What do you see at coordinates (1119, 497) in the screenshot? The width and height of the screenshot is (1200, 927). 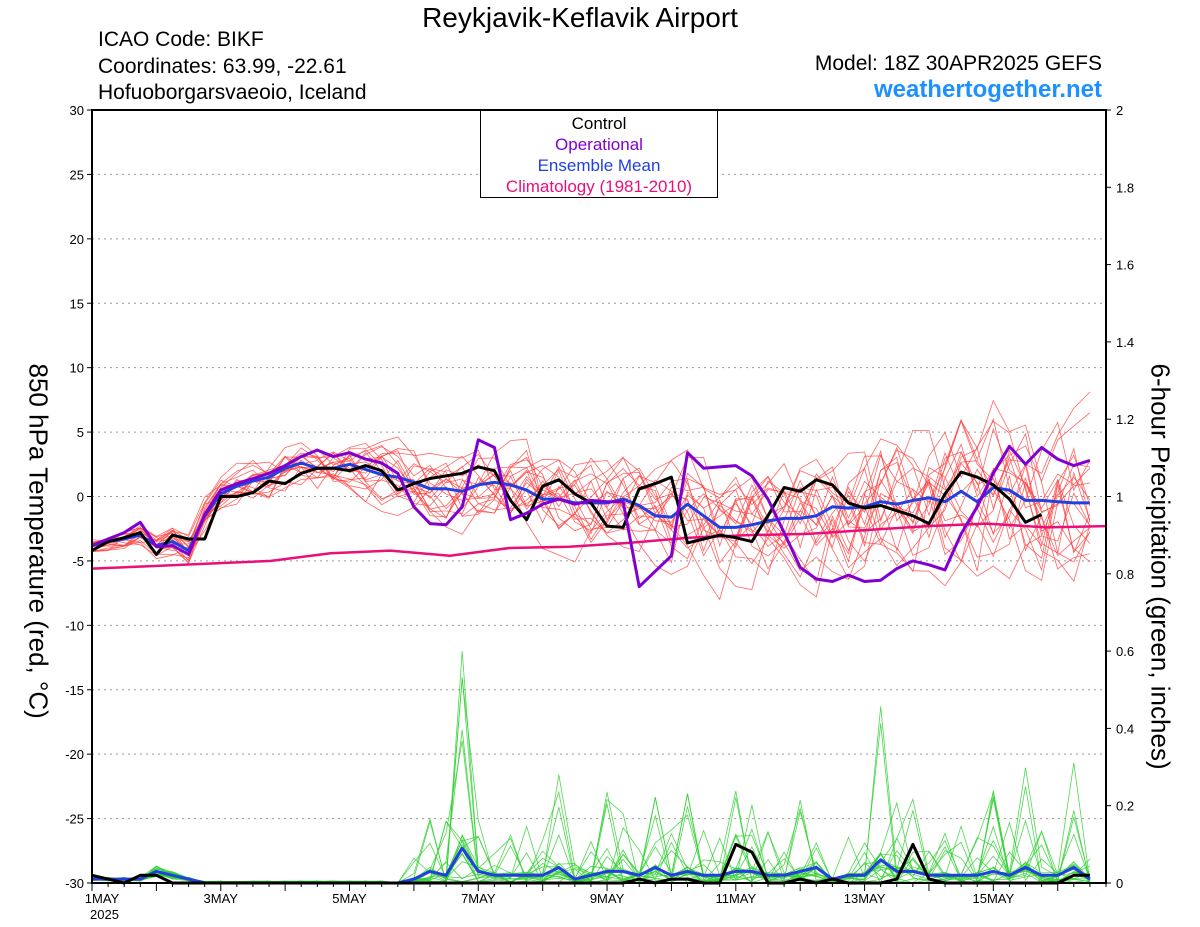 I see `right-tick-label: 1` at bounding box center [1119, 497].